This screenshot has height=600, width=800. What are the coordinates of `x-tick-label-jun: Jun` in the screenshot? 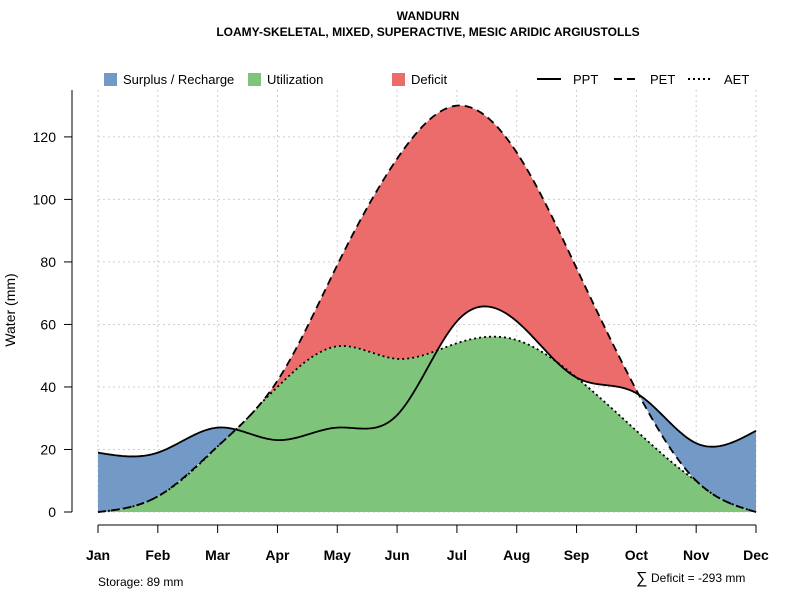 It's located at (397, 555).